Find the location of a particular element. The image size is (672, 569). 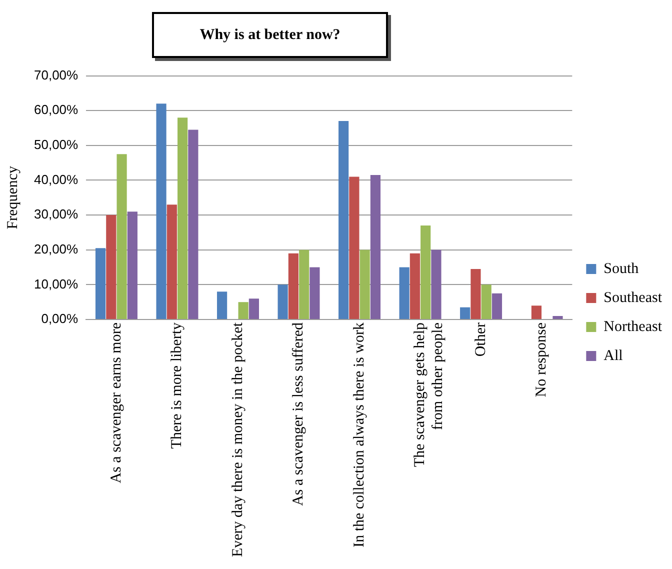

x-tick-label: There is more liberty is located at coordinates (177, 385).